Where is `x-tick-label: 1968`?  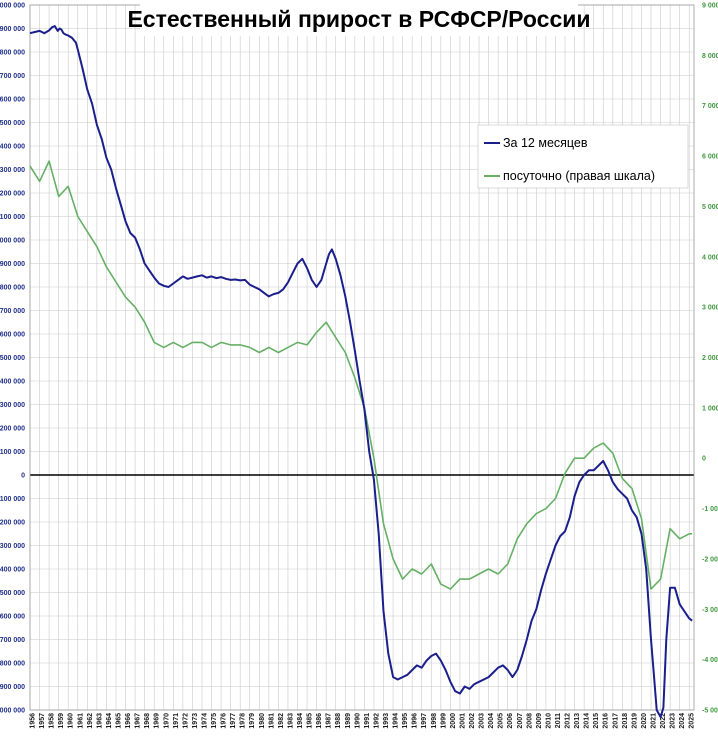
x-tick-label: 1968 is located at coordinates (147, 721).